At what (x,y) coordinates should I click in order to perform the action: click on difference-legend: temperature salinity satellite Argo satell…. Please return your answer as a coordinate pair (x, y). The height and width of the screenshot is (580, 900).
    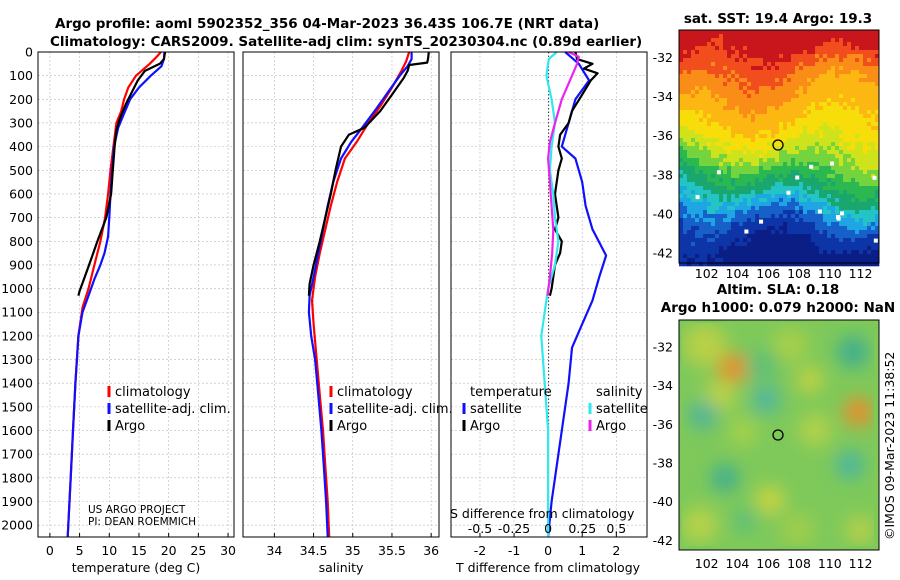
    Looking at the image, I should click on (555, 409).